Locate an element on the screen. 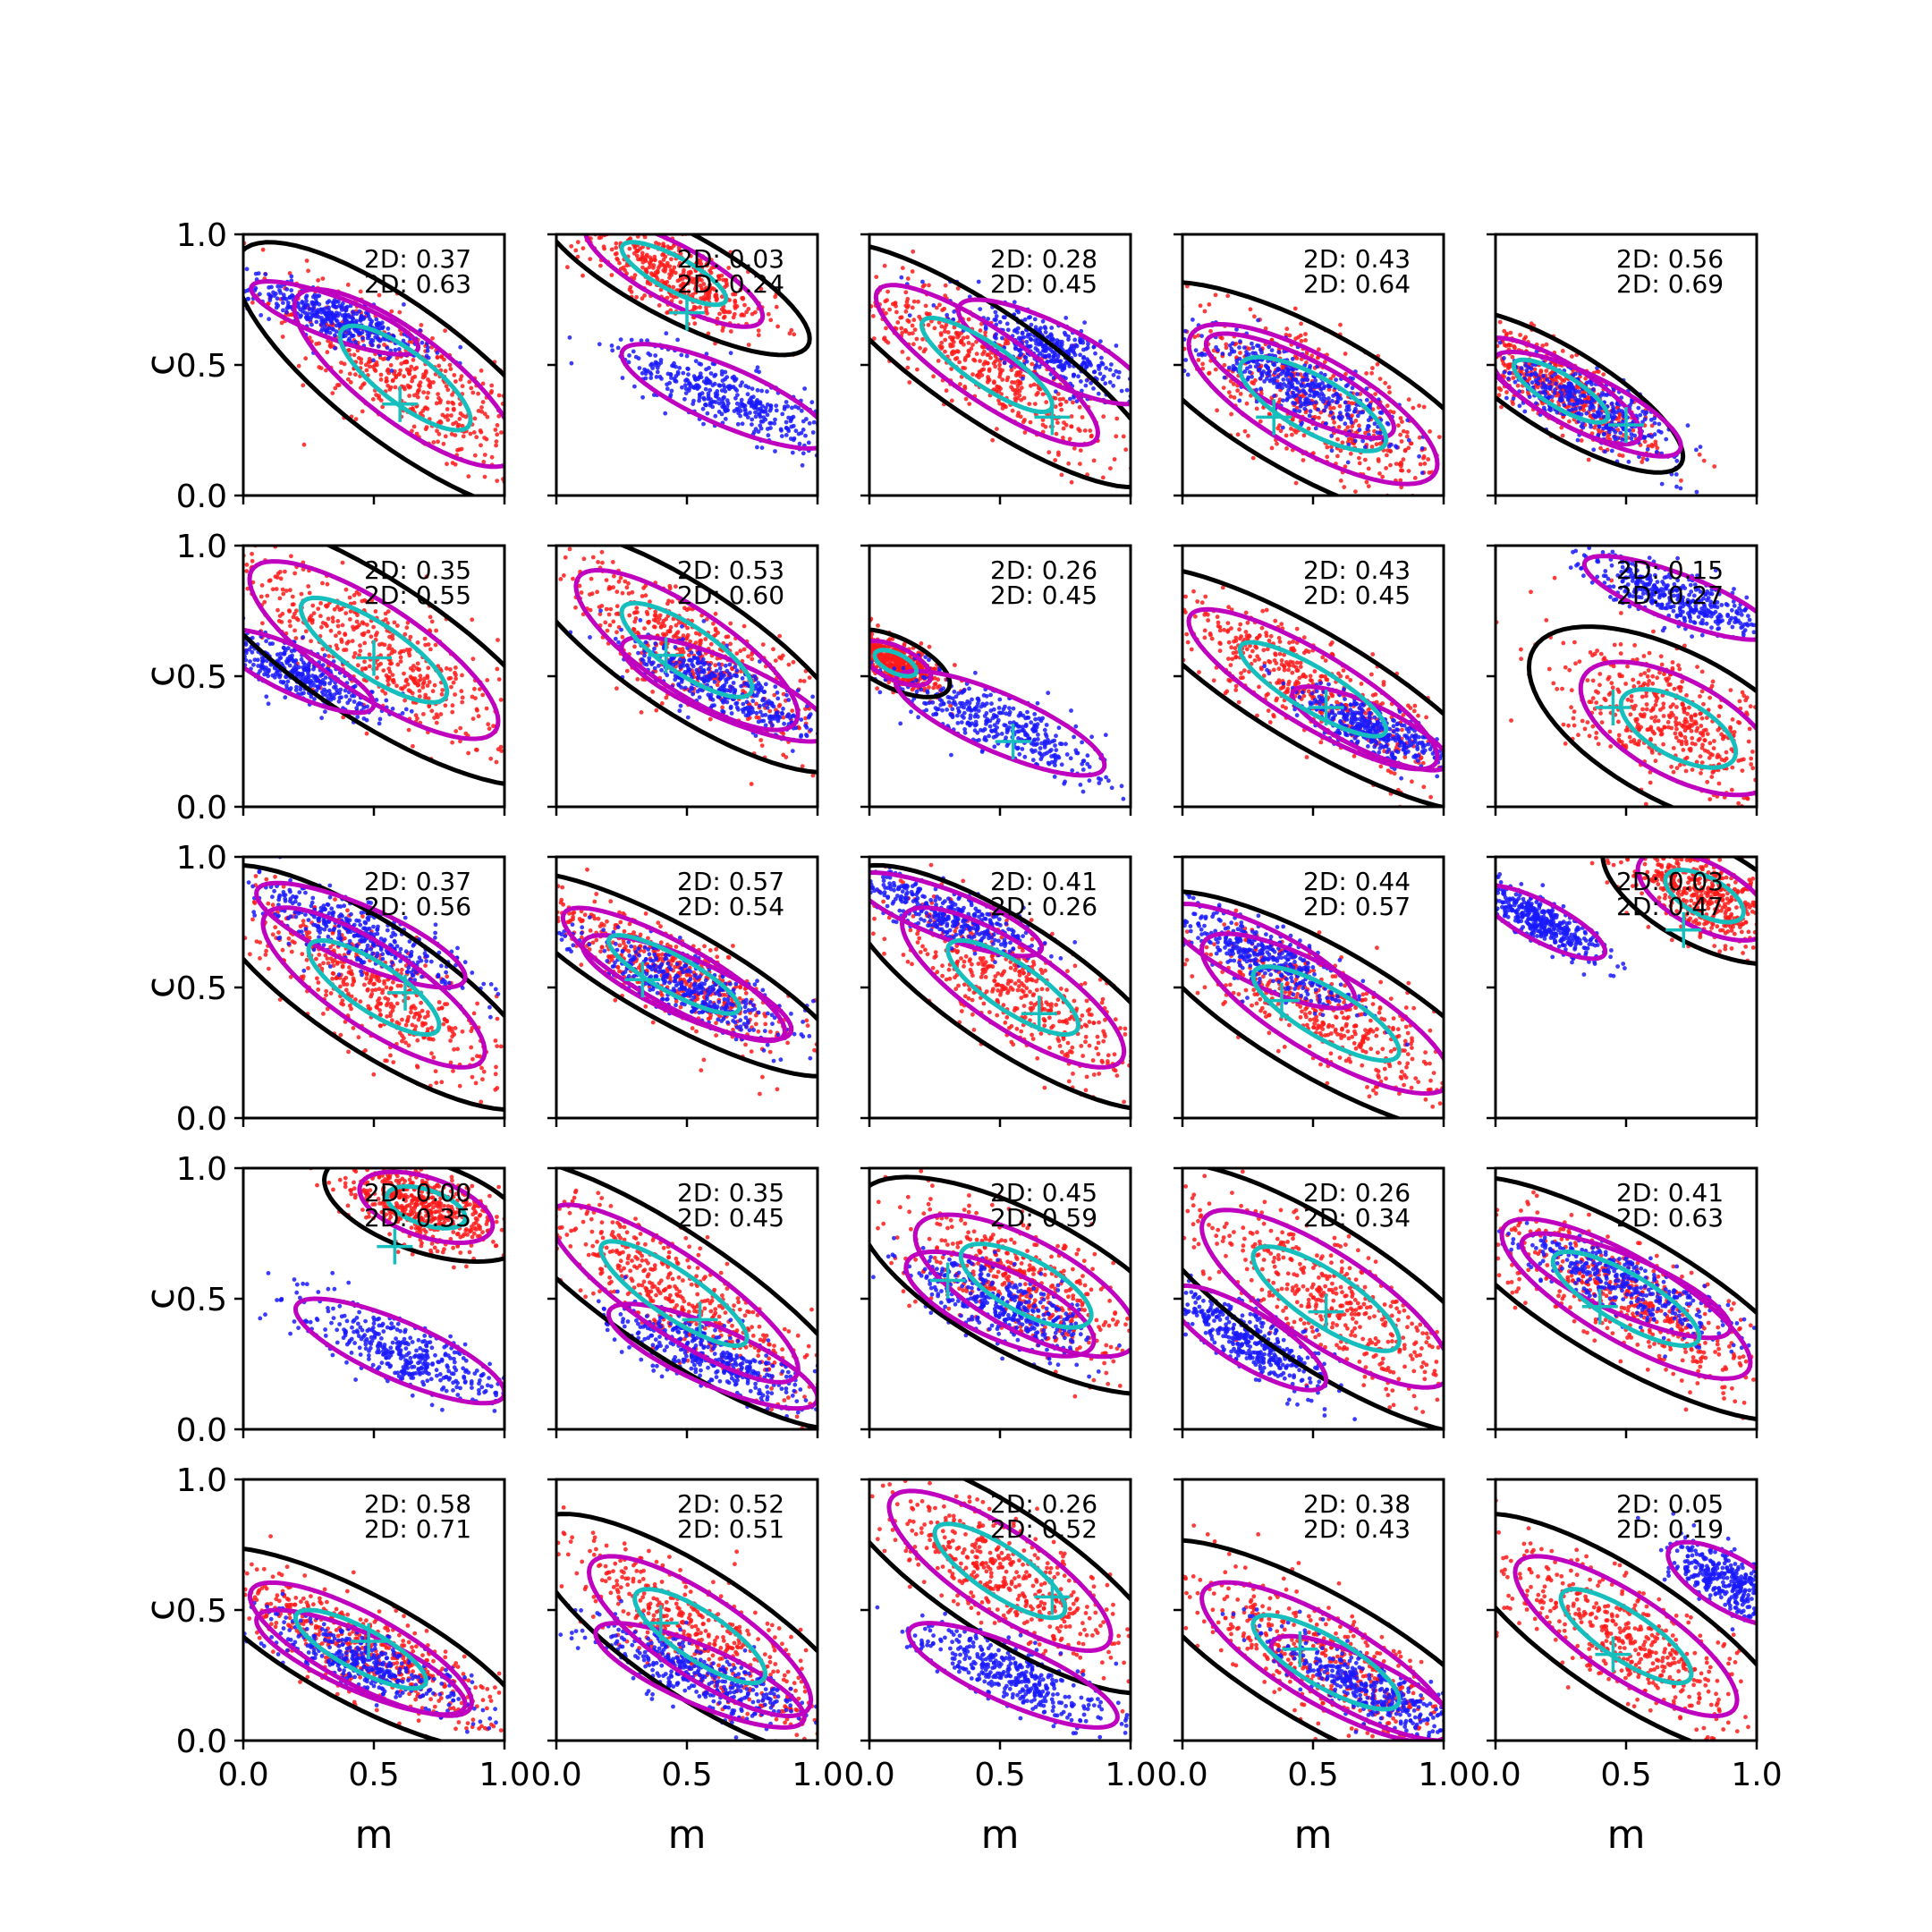 This screenshot has width=1932, height=1932. plot-area is located at coordinates (373, 666).